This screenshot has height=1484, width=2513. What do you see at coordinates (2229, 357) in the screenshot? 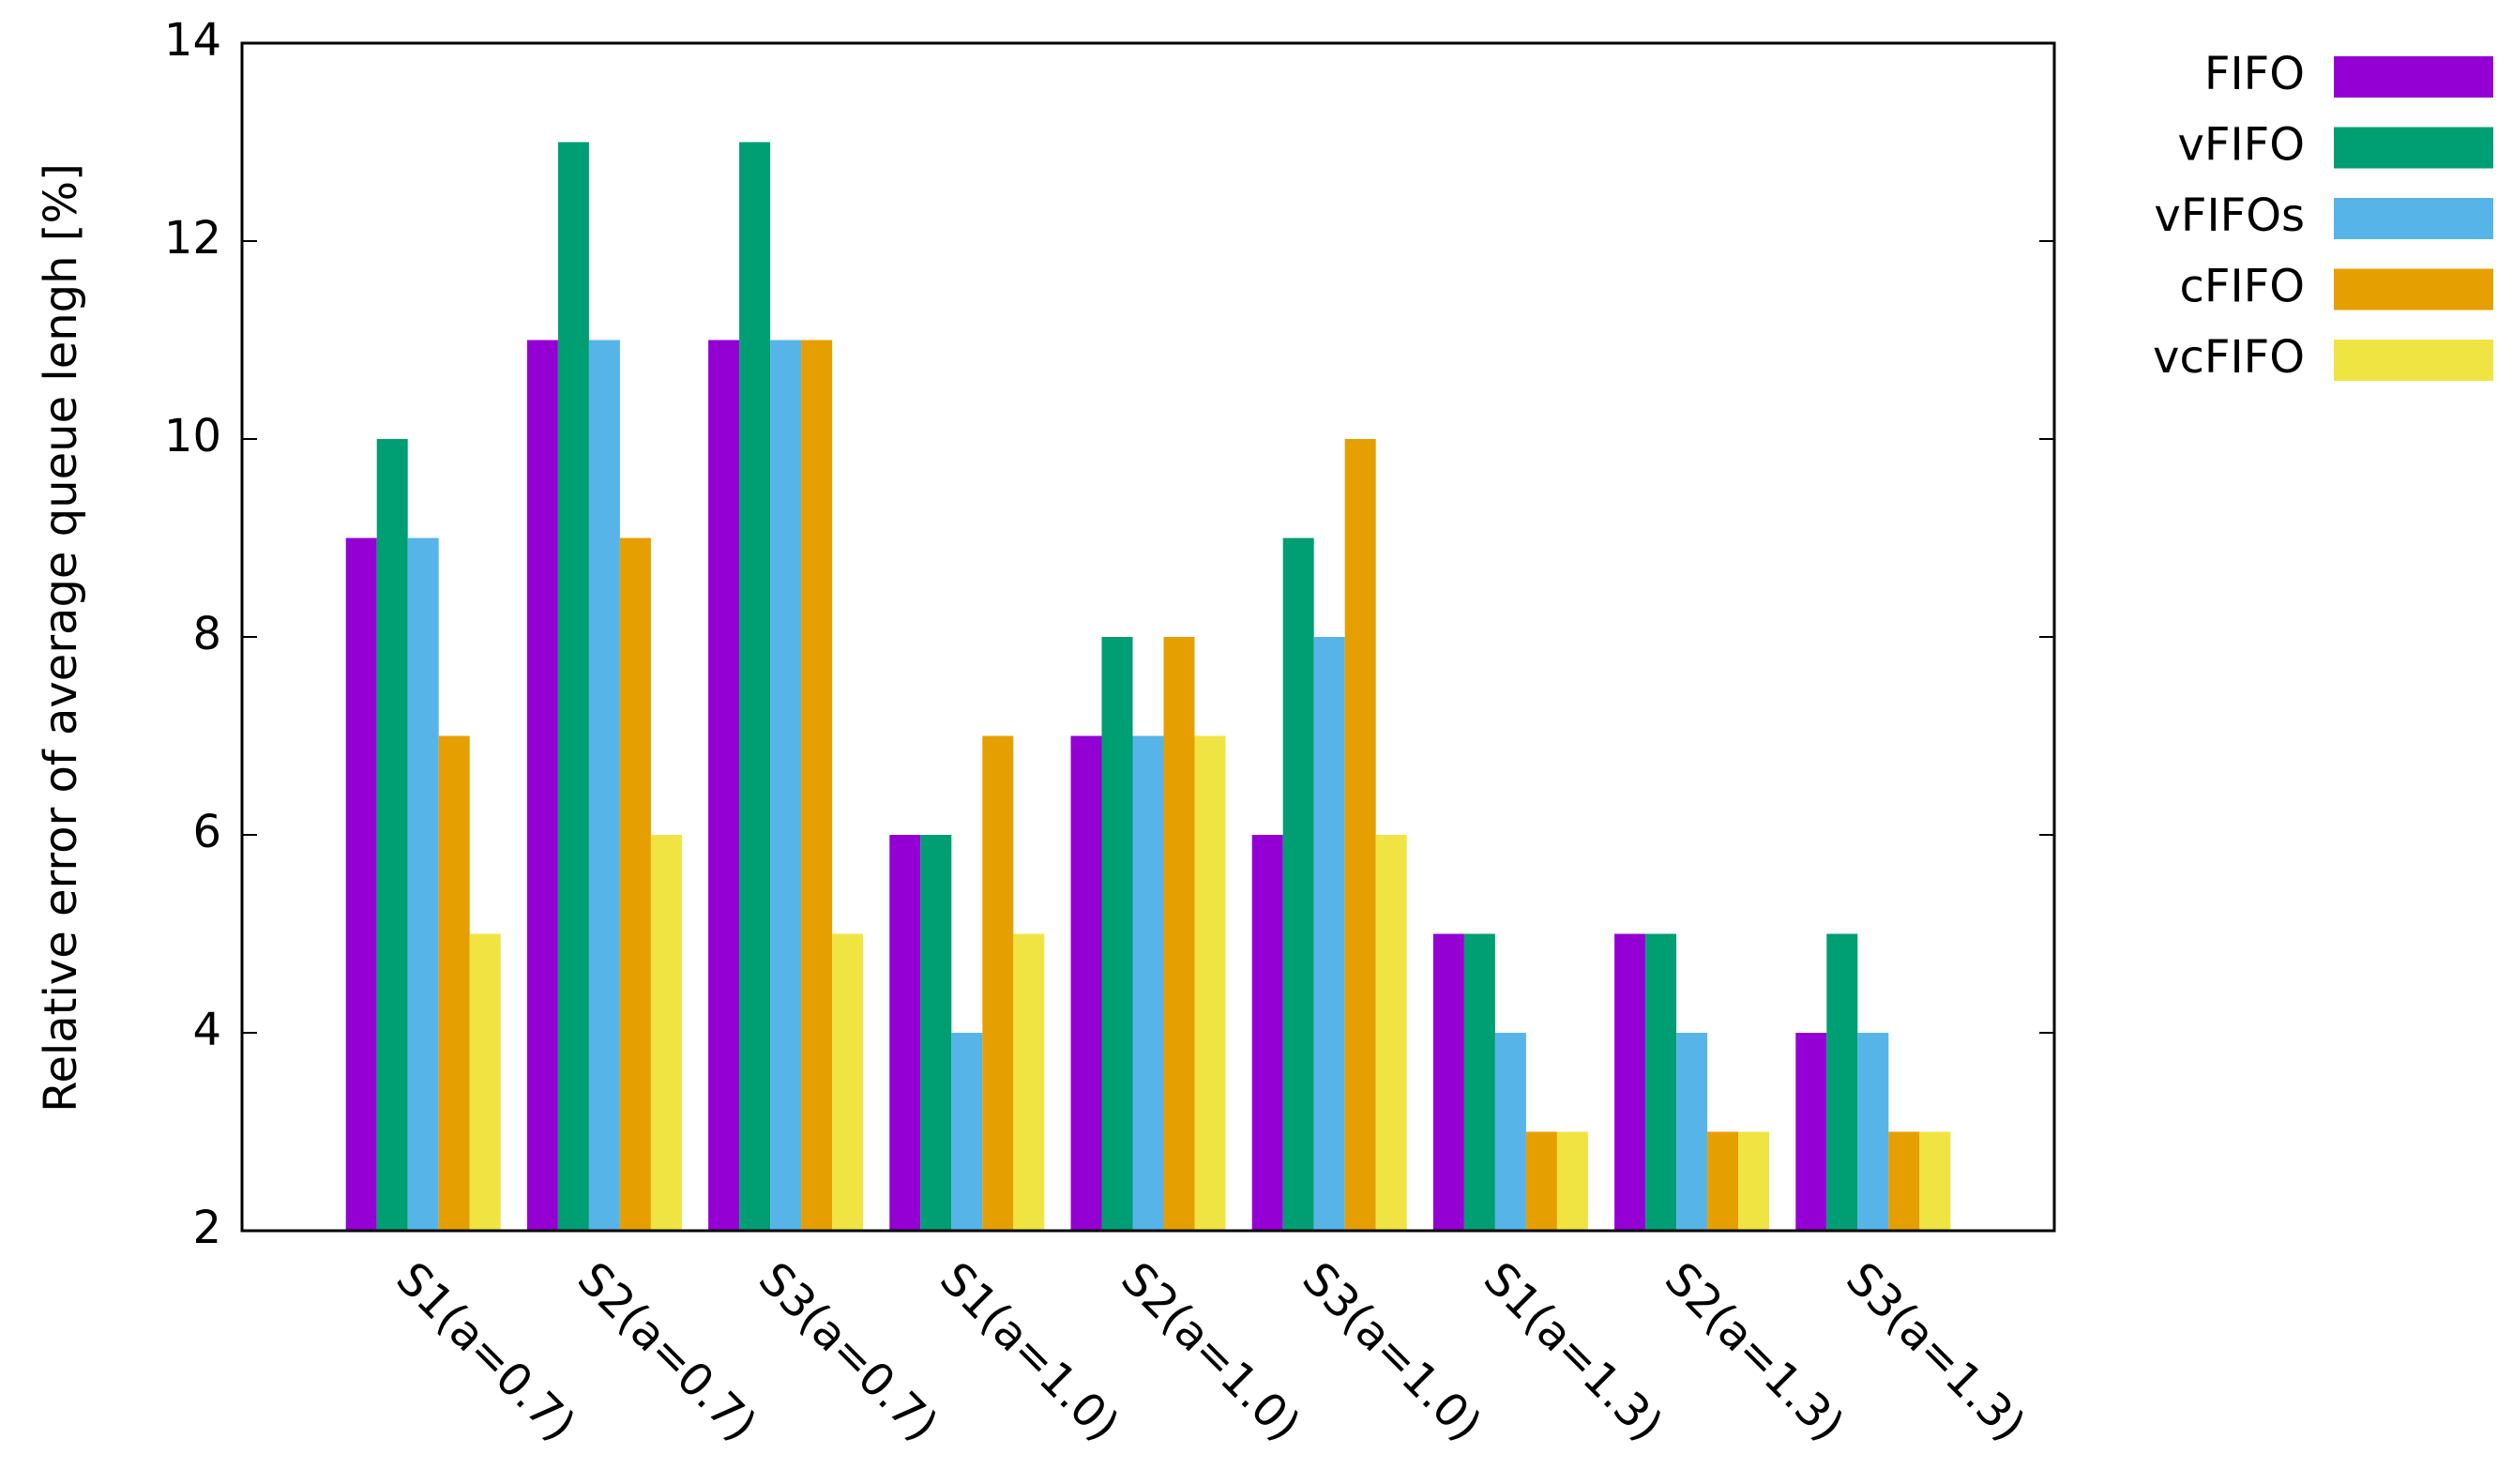
I see `legend-label: vcFIFO` at bounding box center [2229, 357].